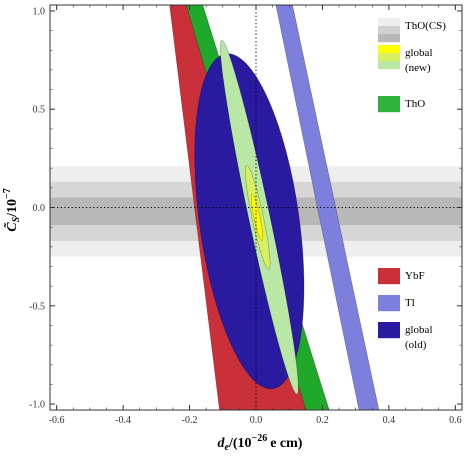  I want to click on x-tick-label: -0.4, so click(123, 420).